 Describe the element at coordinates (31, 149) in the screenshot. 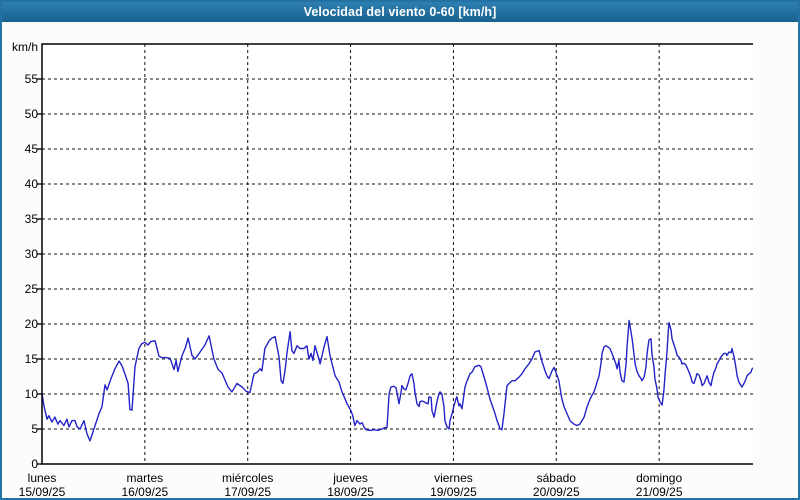

I see `y-tick-label: 45` at that location.